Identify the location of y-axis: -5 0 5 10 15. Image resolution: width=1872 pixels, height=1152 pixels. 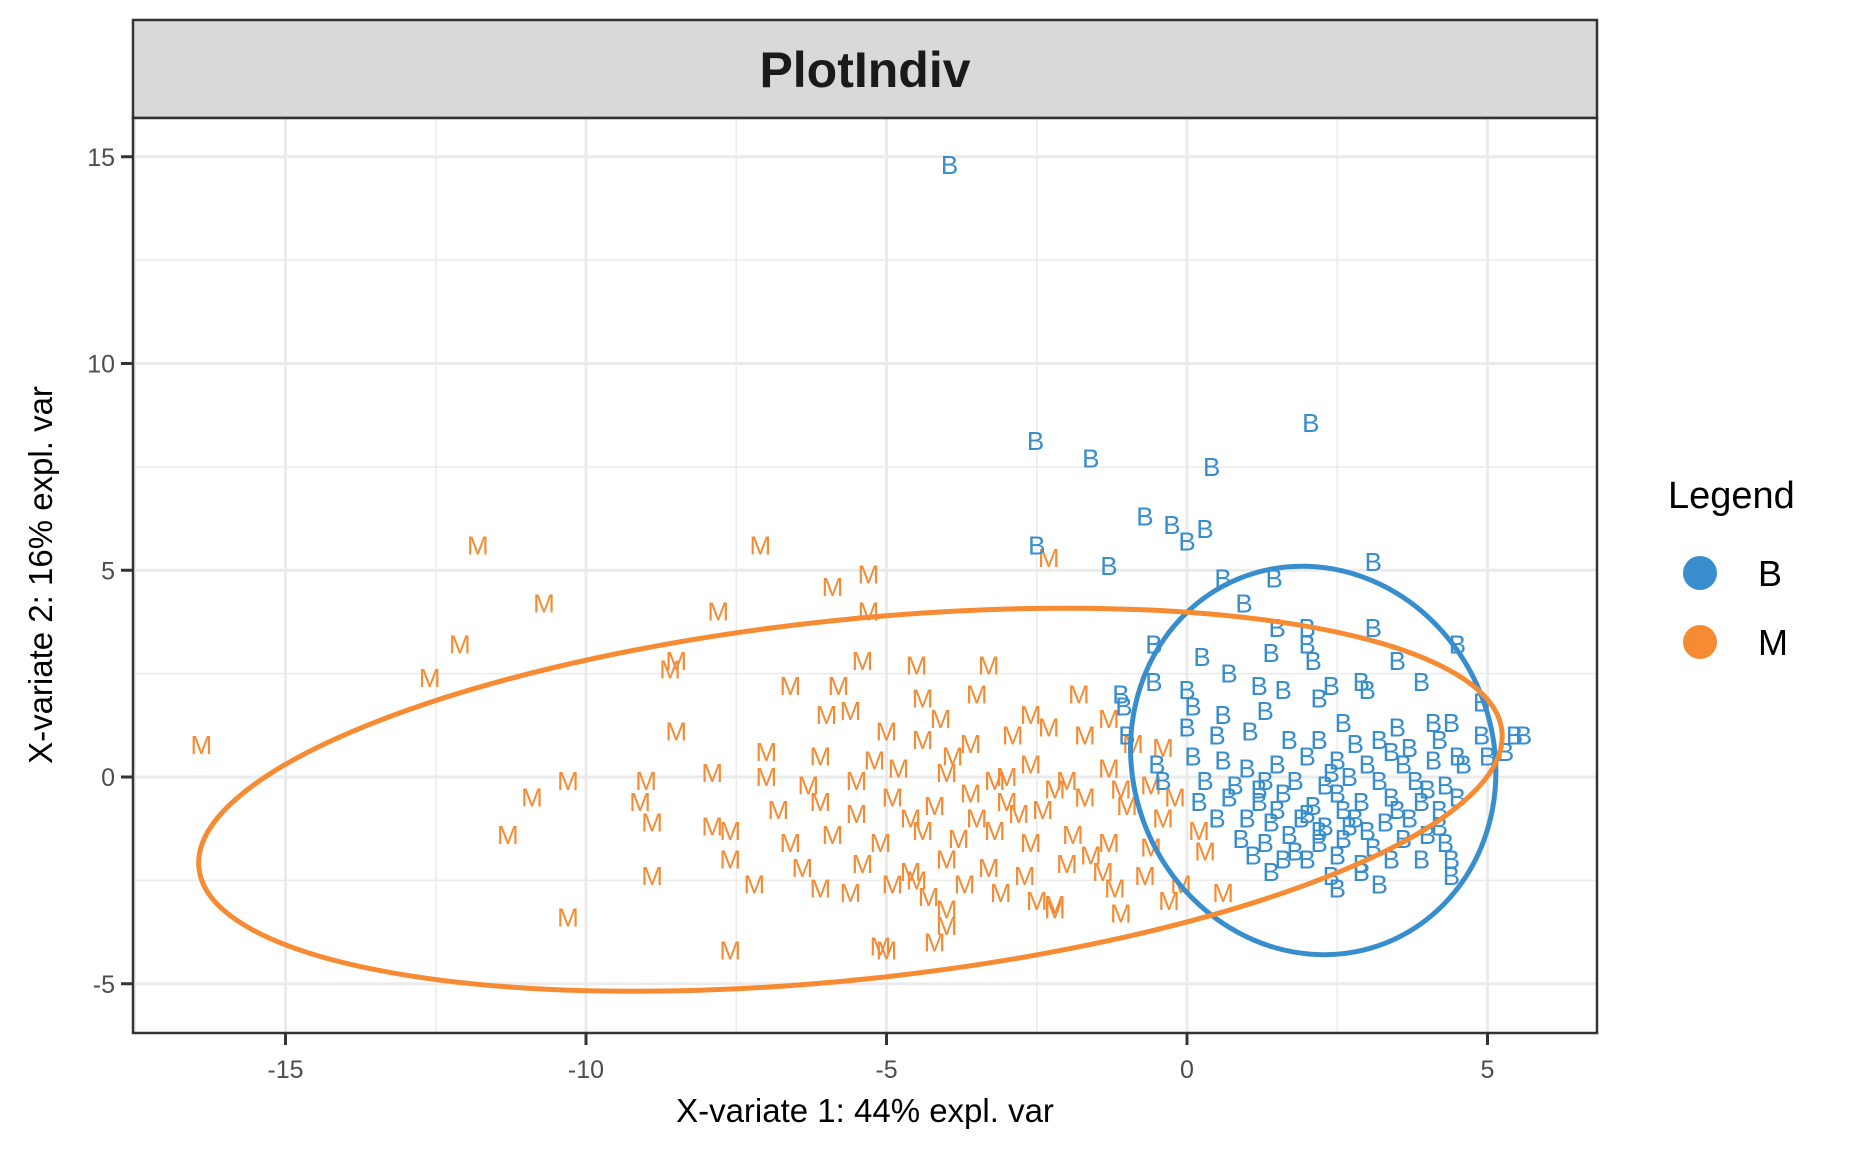
(110, 571).